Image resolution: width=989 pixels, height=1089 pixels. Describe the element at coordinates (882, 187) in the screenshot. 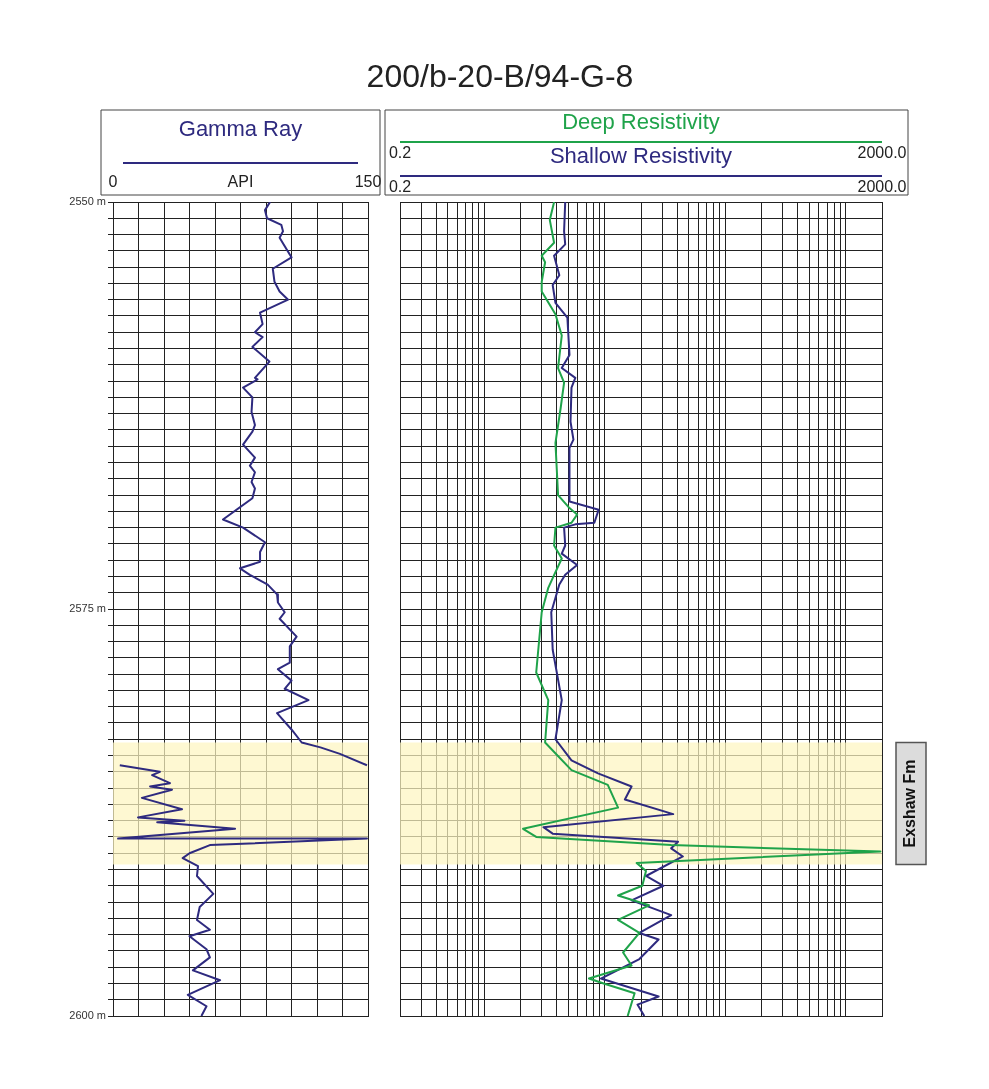

I see `x-tick-label: 2000.0` at that location.